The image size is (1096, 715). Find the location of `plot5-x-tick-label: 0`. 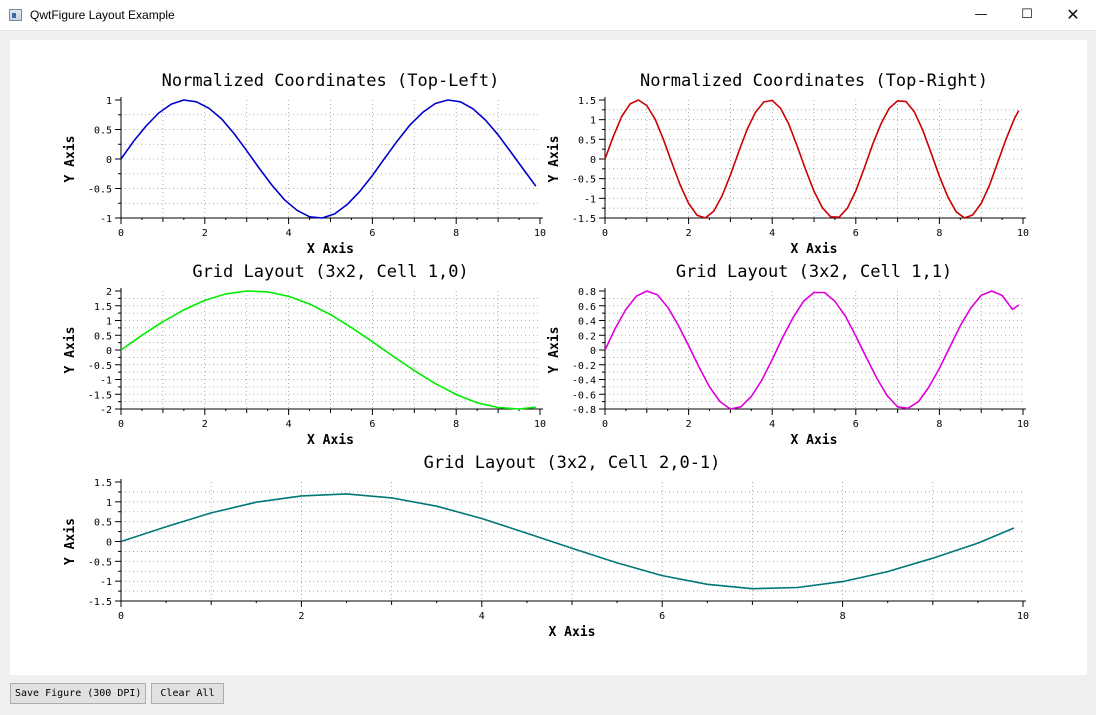

plot5-x-tick-label: 0 is located at coordinates (121, 616).